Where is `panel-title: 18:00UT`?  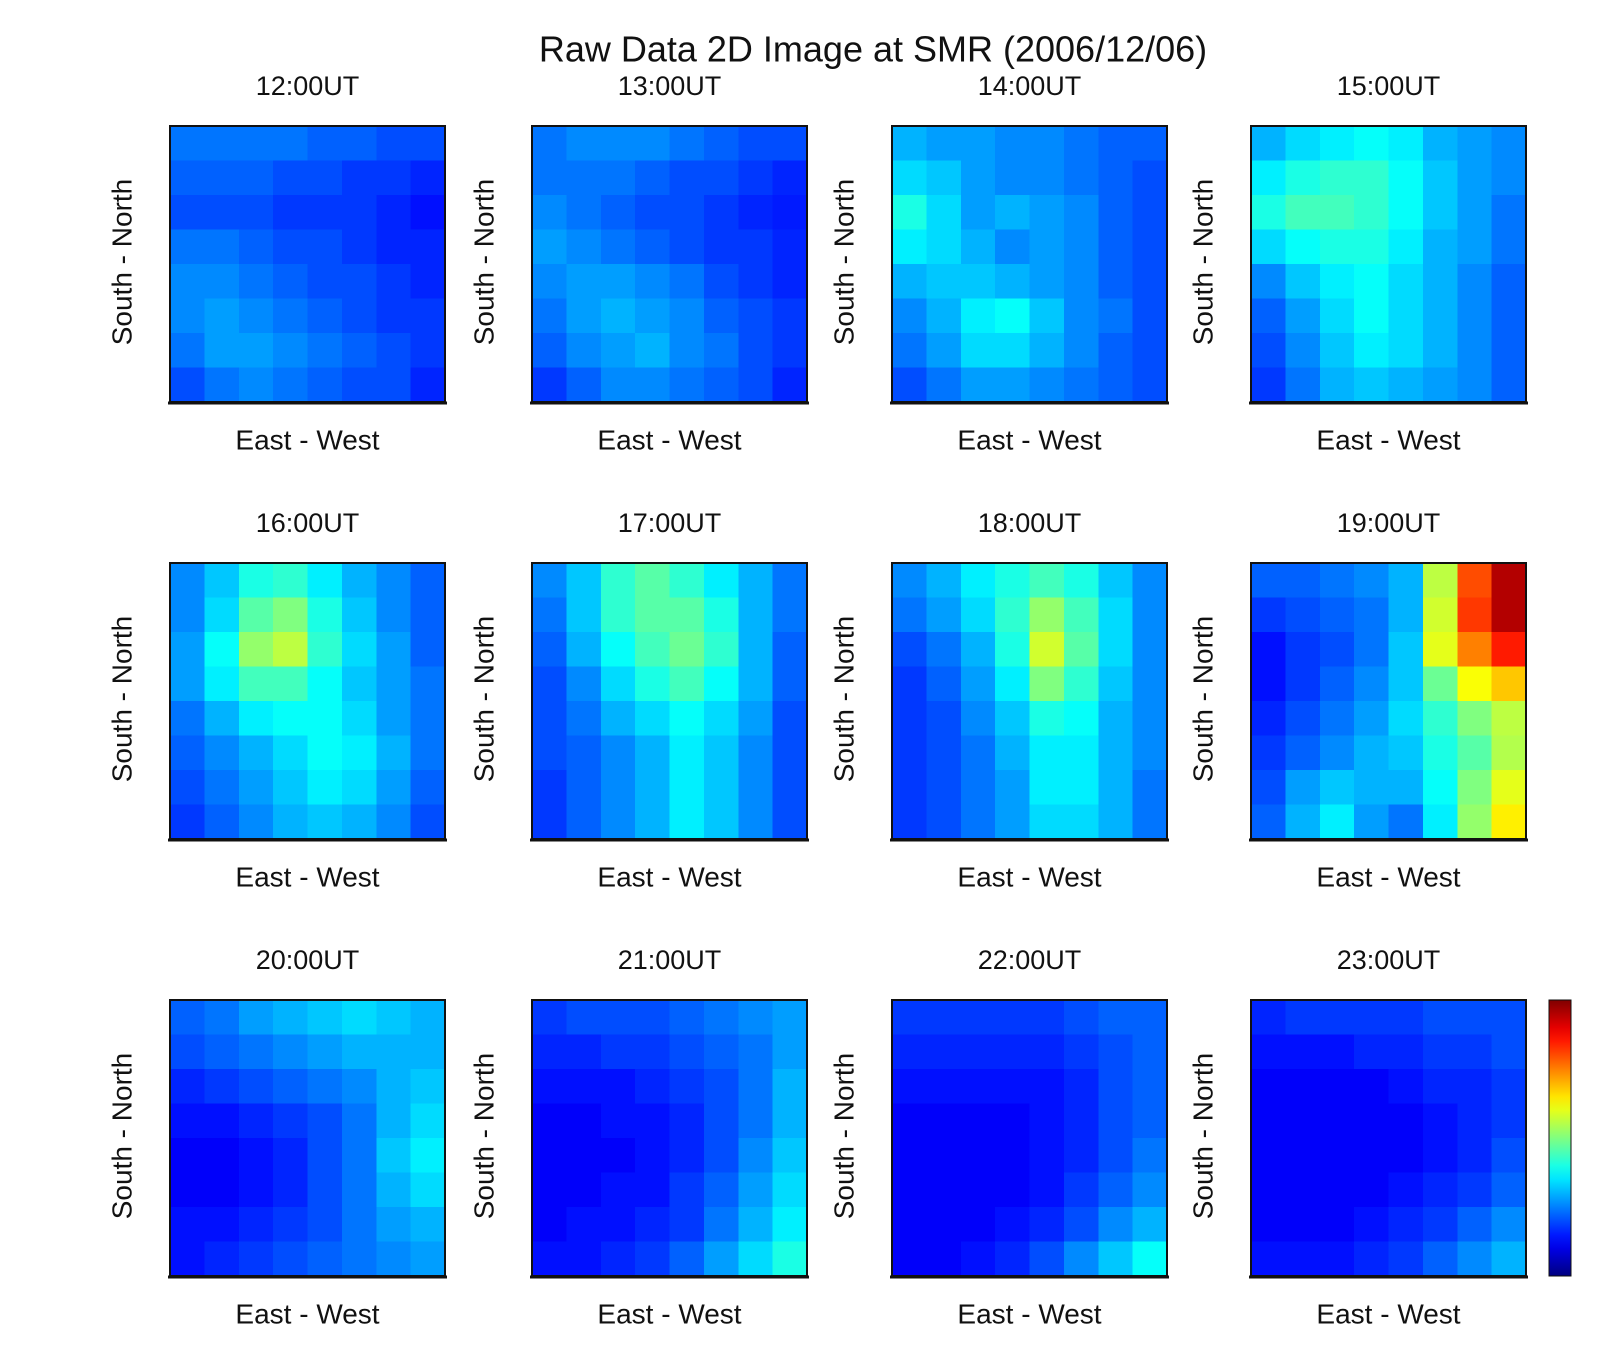 panel-title: 18:00UT is located at coordinates (1030, 523).